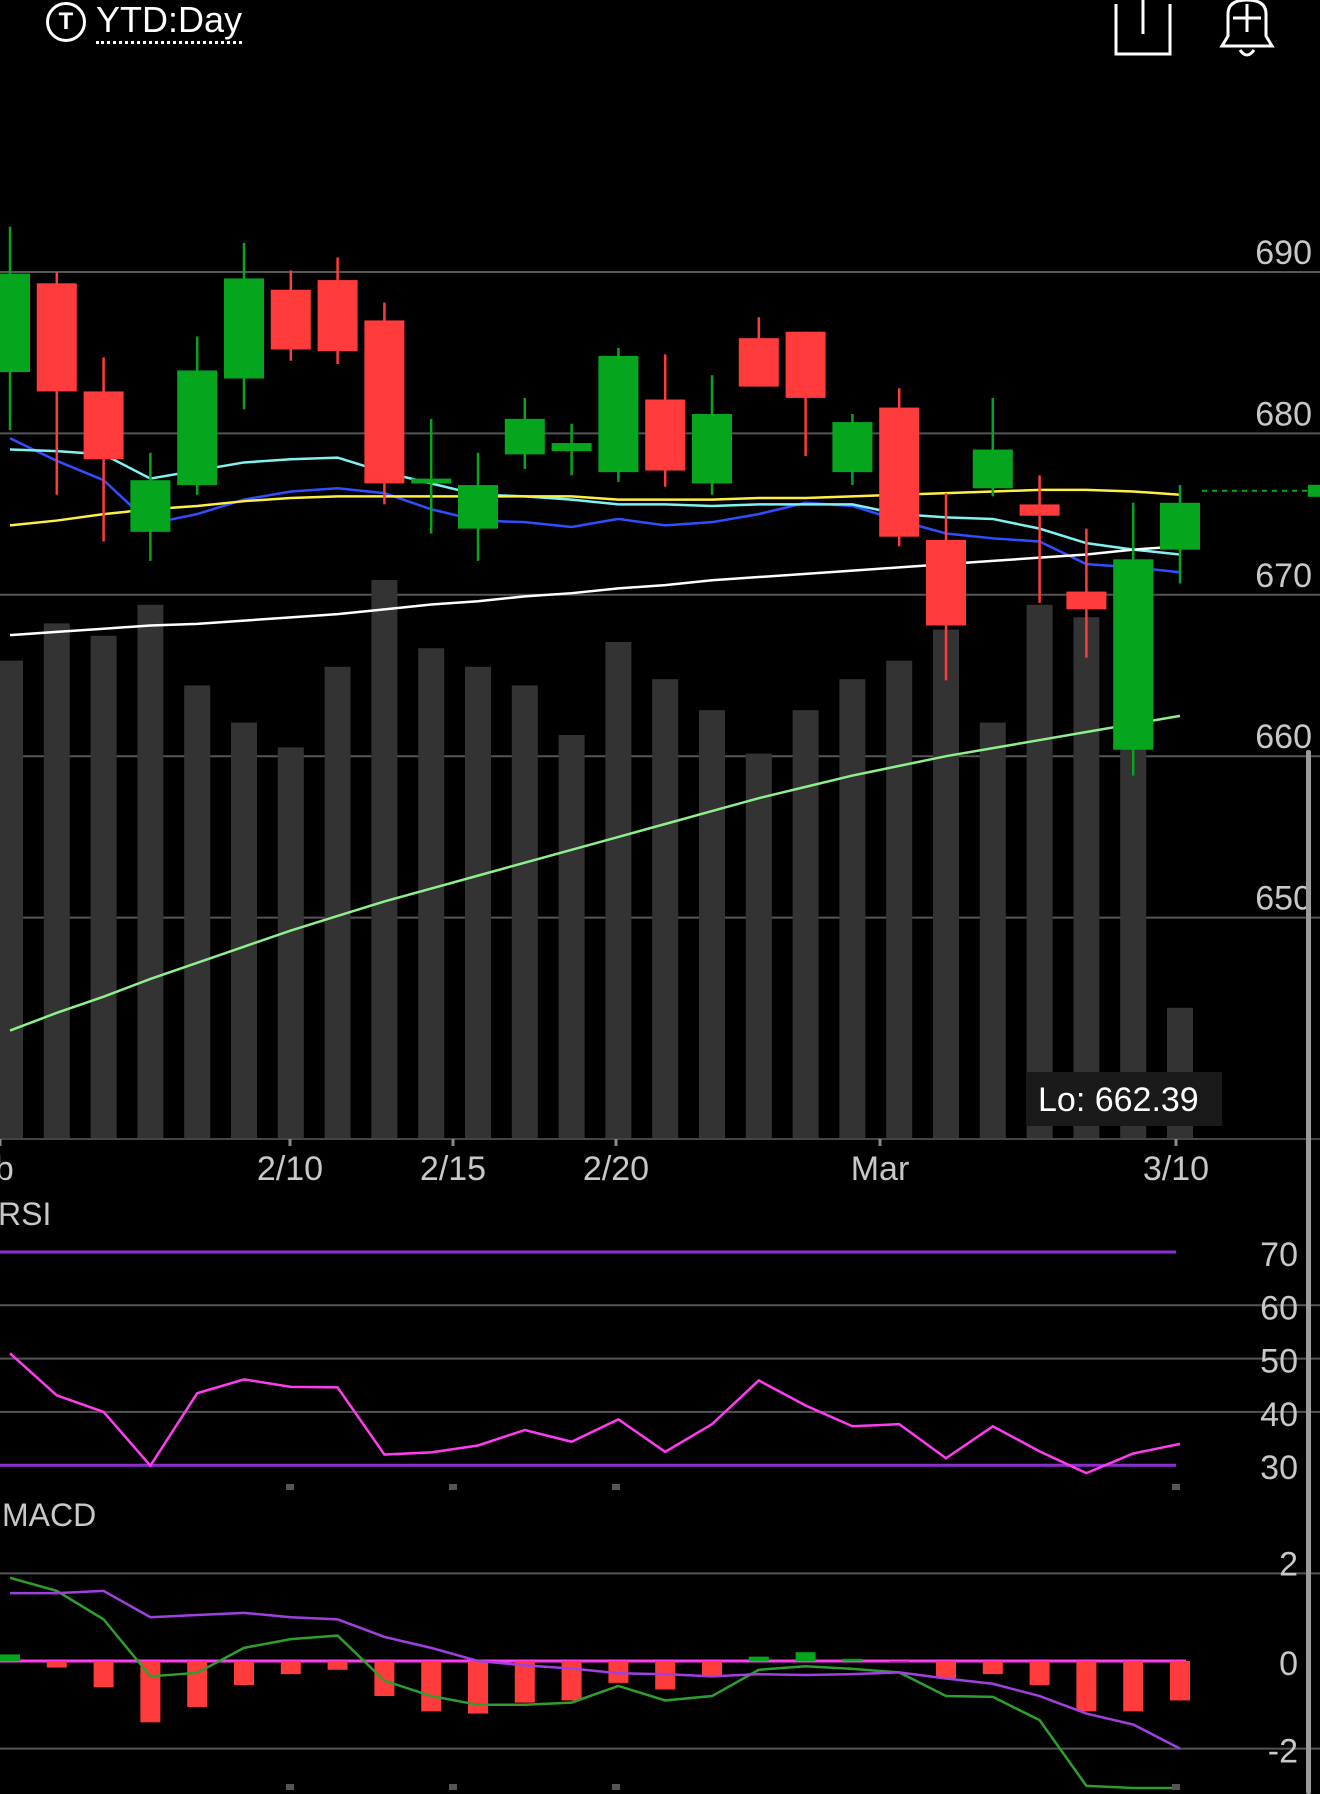 The image size is (1320, 1794). Describe the element at coordinates (169, 22) in the screenshot. I see `period-label: YTD:Day` at that location.